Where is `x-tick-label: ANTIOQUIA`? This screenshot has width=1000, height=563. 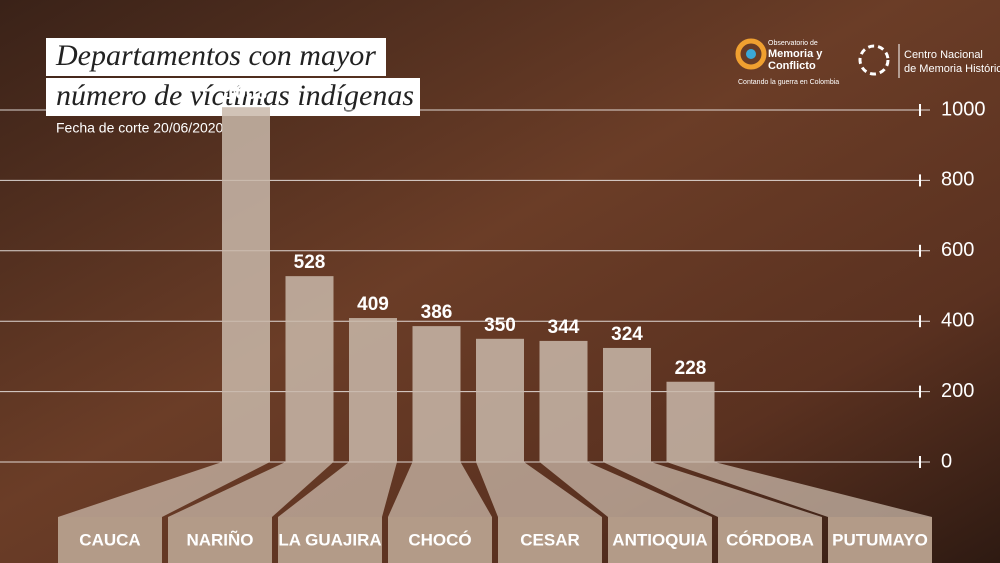
x-tick-label: ANTIOQUIA is located at coordinates (659, 539).